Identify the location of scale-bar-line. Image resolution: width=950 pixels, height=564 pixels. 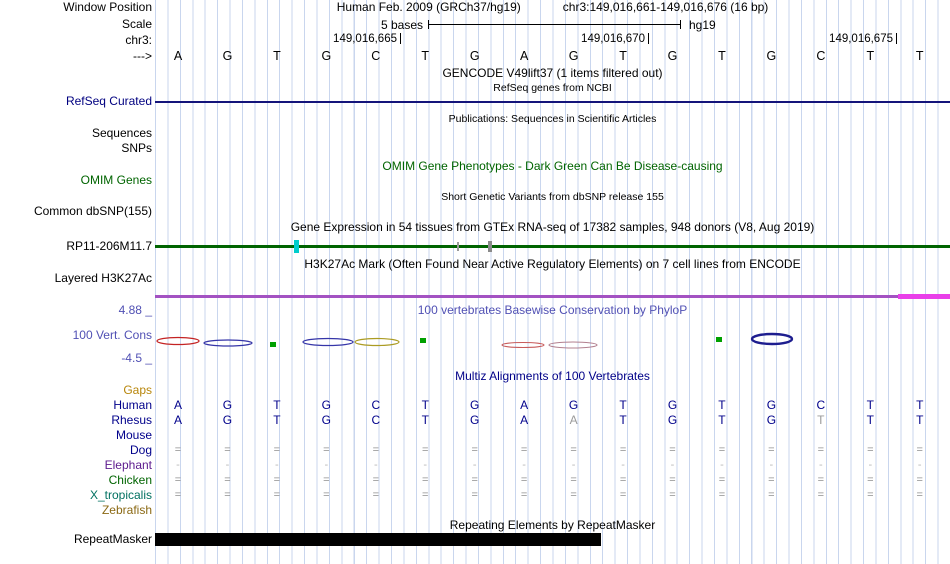
(554, 24).